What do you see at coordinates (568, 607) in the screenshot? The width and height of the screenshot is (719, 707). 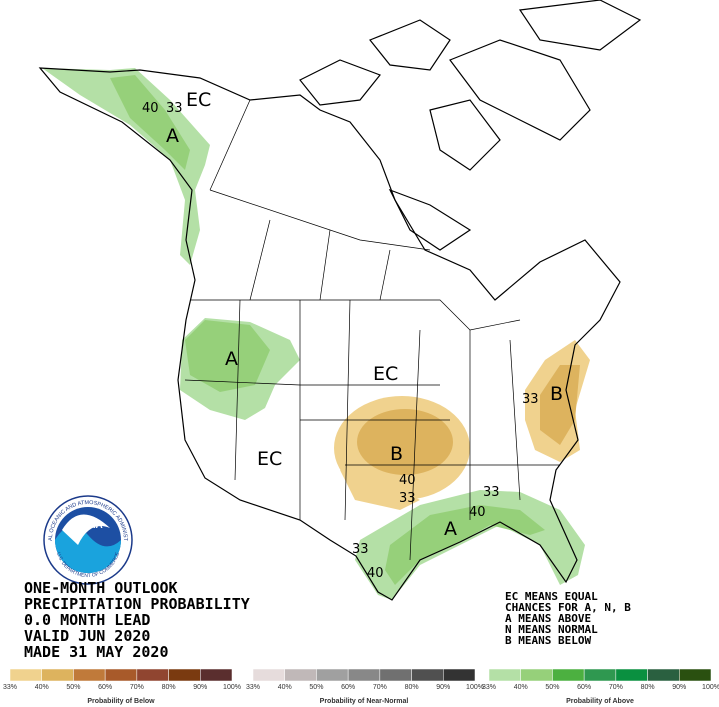 I see `note-line: CHANCES FOR A, N, B` at bounding box center [568, 607].